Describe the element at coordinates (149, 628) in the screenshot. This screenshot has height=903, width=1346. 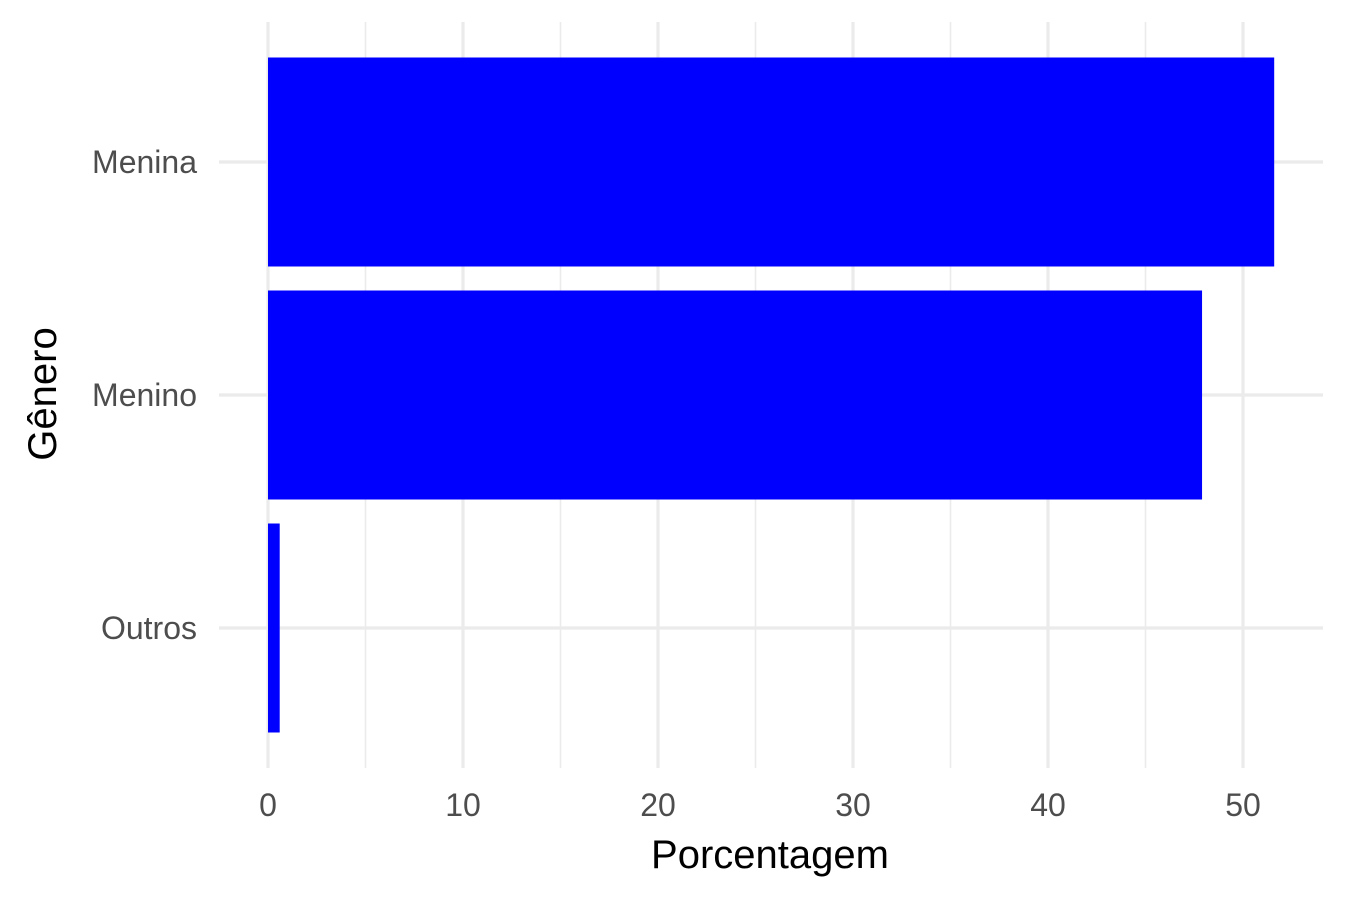
I see `y-tick-label: Outros` at that location.